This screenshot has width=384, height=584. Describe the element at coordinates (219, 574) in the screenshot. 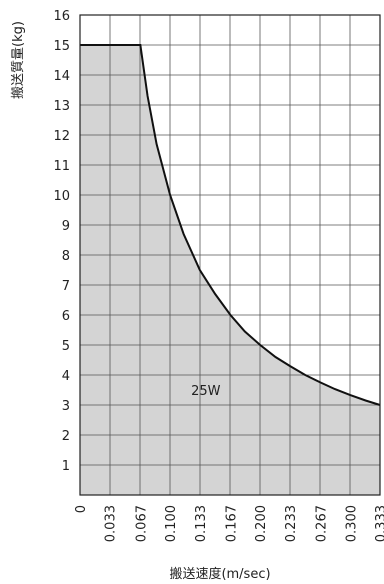

I see `x-axis-title: 搬送速度(m/sec)` at that location.